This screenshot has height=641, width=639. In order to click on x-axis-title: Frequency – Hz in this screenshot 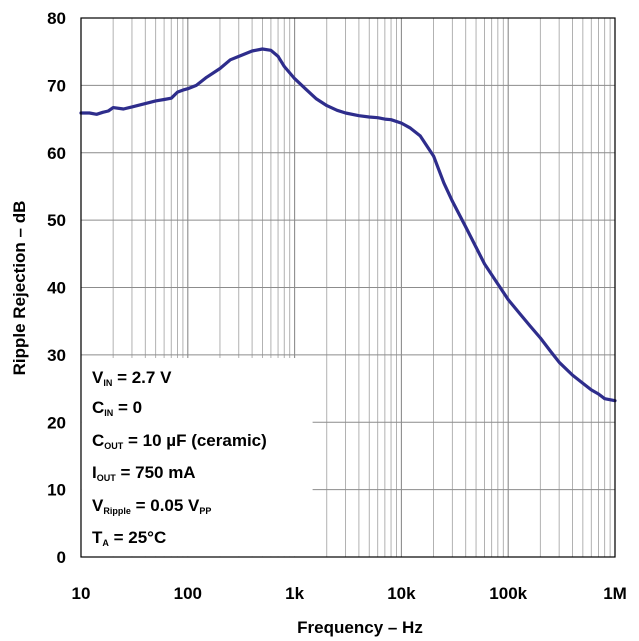, I will do `click(360, 627)`.